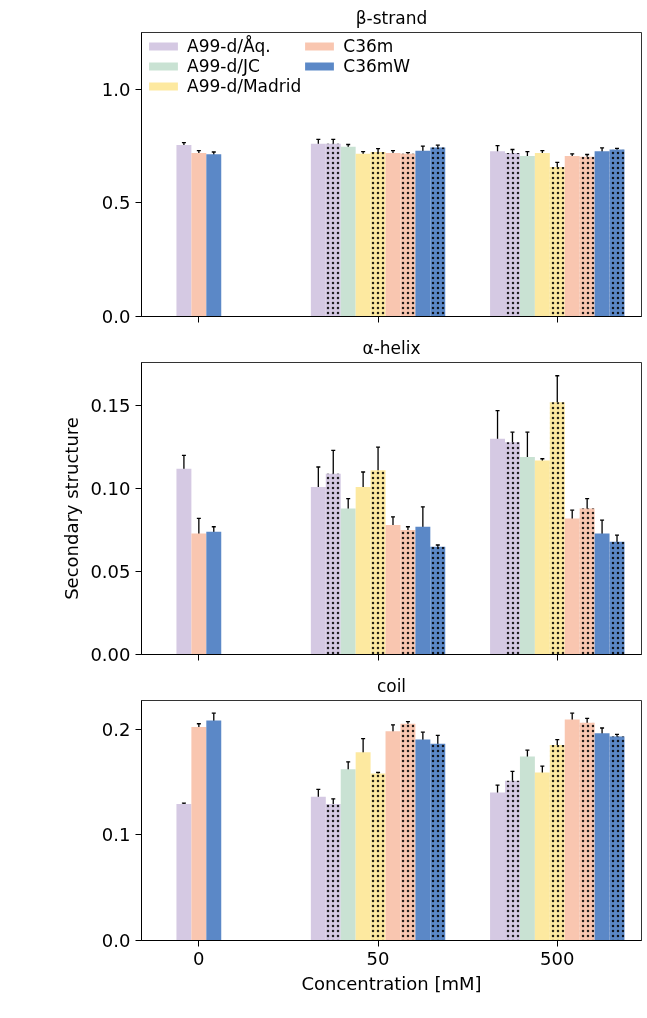 This screenshot has width=647, height=1018. I want to click on y-axis-title: Secondary structure, so click(72, 508).